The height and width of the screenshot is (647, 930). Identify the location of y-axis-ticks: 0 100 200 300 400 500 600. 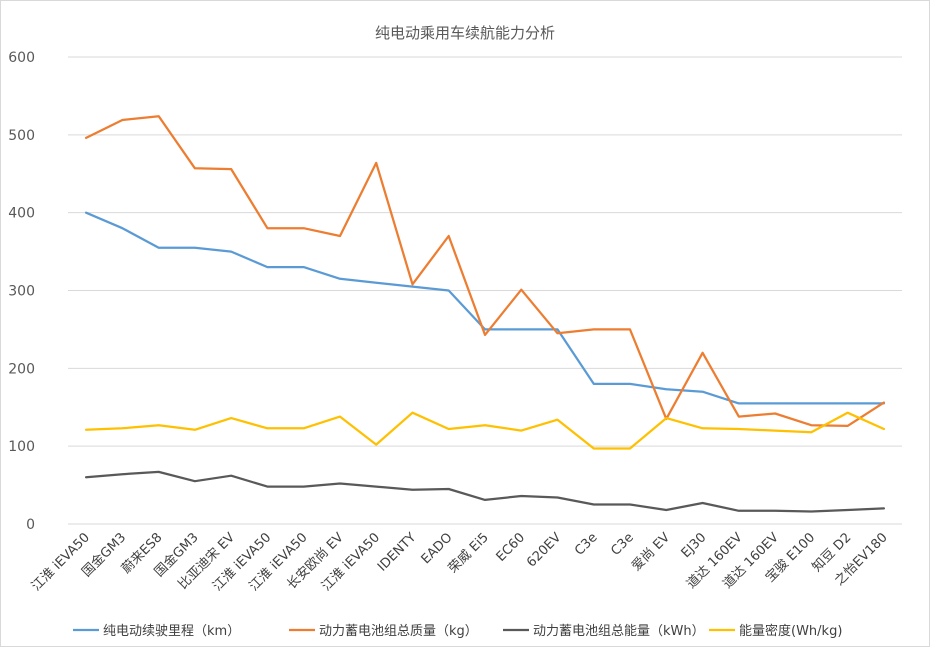
(21, 291).